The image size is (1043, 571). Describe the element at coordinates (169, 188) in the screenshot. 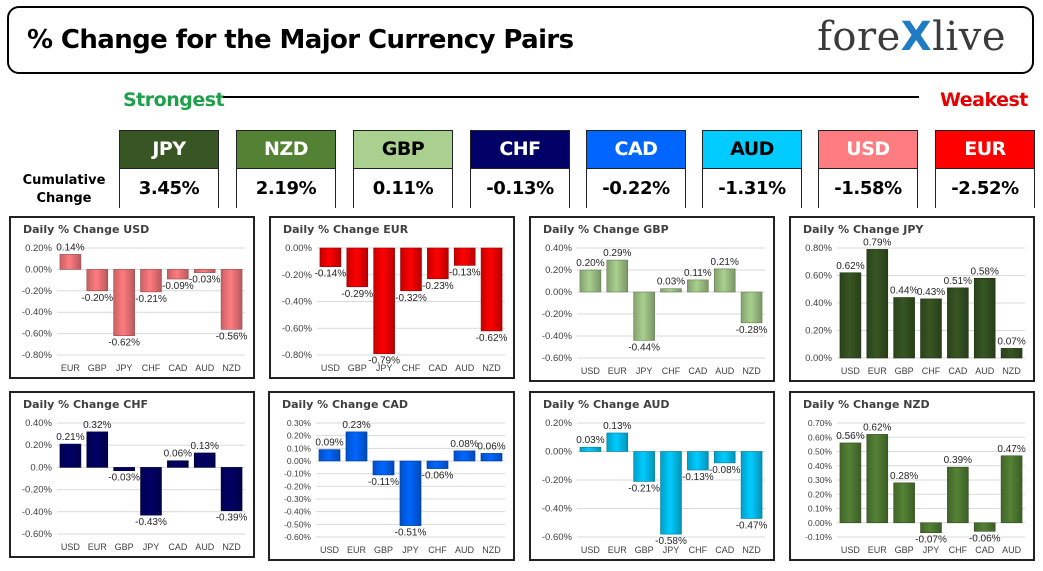

I see `cumulative-value: 3.45%` at that location.